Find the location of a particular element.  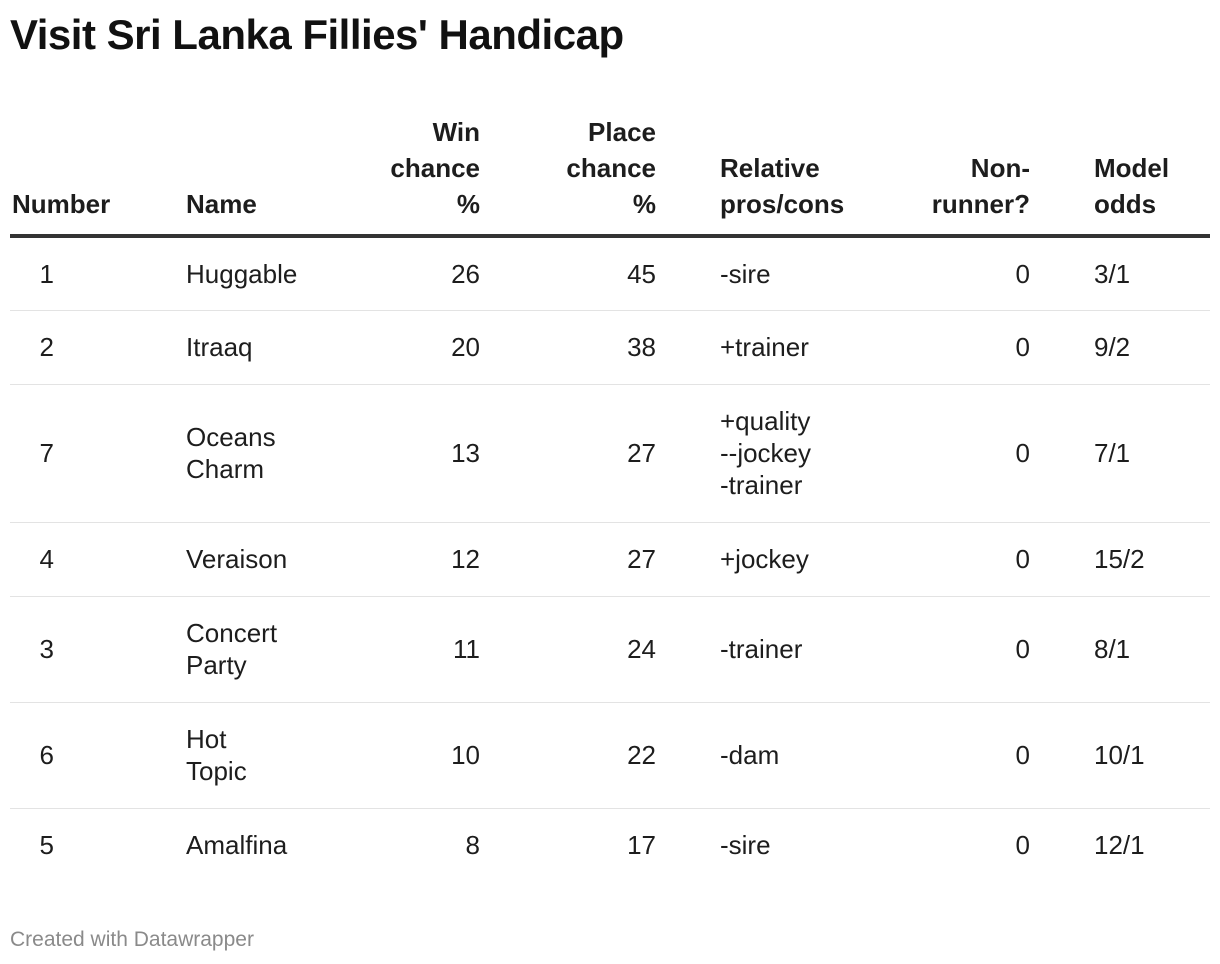

cell-name: Concert Party is located at coordinates (208, 649).